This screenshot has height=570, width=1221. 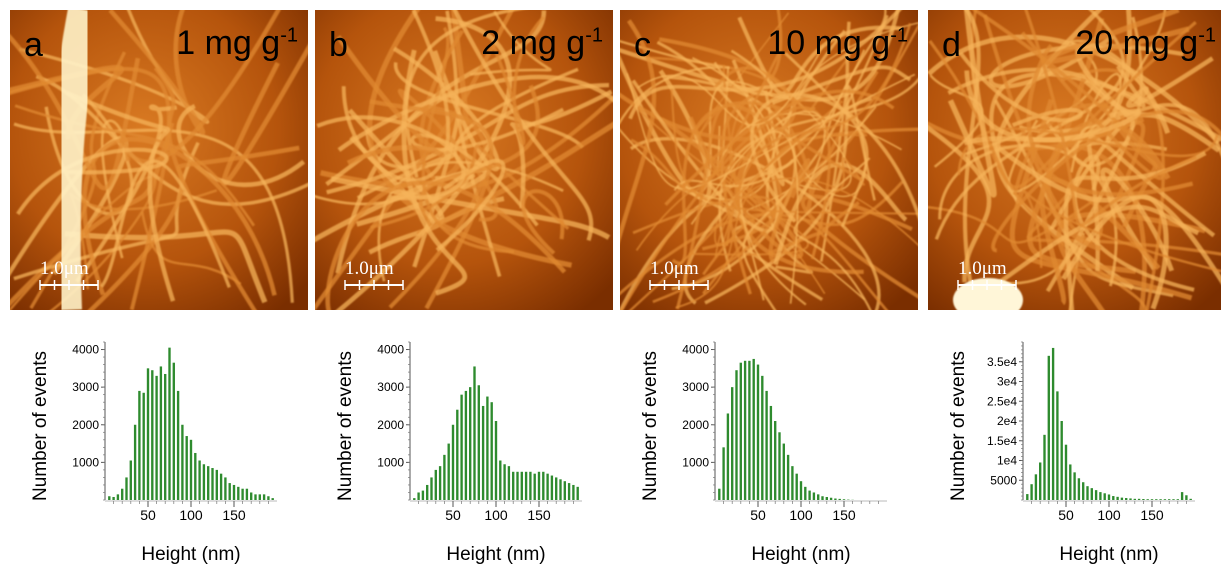 I want to click on scale-bar-label: 1.0μm, so click(x=64, y=269).